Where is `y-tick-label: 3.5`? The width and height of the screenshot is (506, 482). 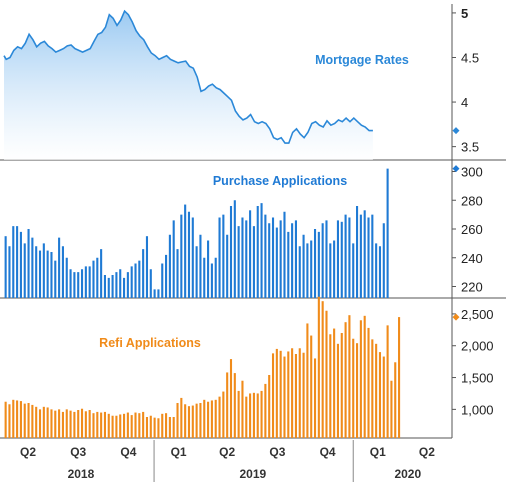 y-tick-label: 3.5 is located at coordinates (470, 147).